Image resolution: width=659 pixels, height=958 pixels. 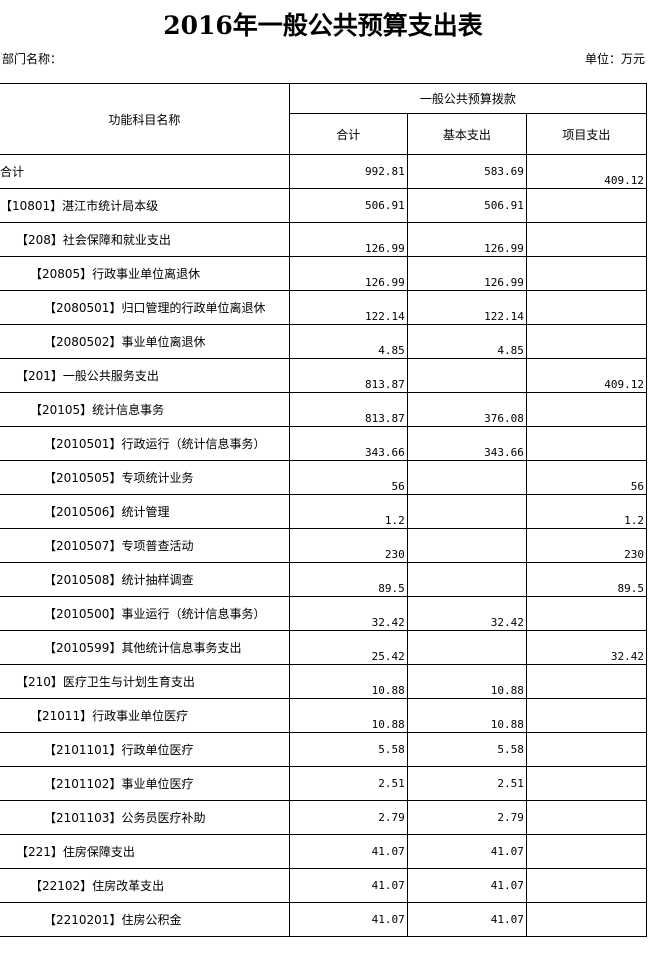 I want to click on cell-total: 992.81, so click(x=348, y=171).